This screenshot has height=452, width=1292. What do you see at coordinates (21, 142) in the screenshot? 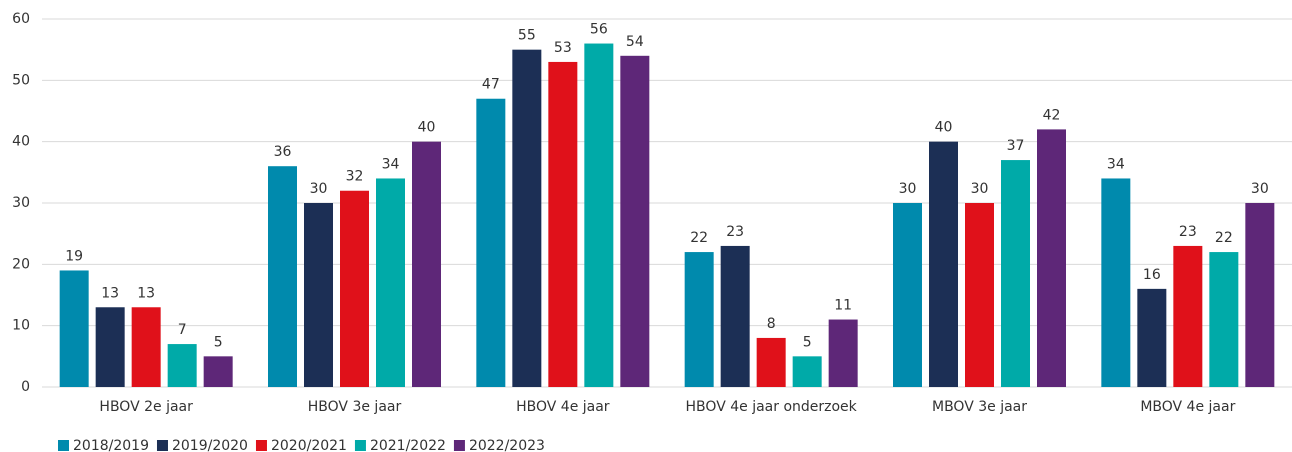
I see `y-tick-label: 40` at bounding box center [21, 142].